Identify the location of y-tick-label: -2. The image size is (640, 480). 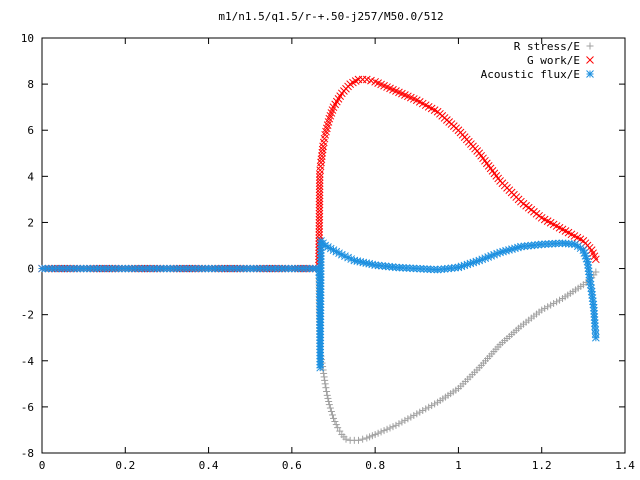
(27, 315).